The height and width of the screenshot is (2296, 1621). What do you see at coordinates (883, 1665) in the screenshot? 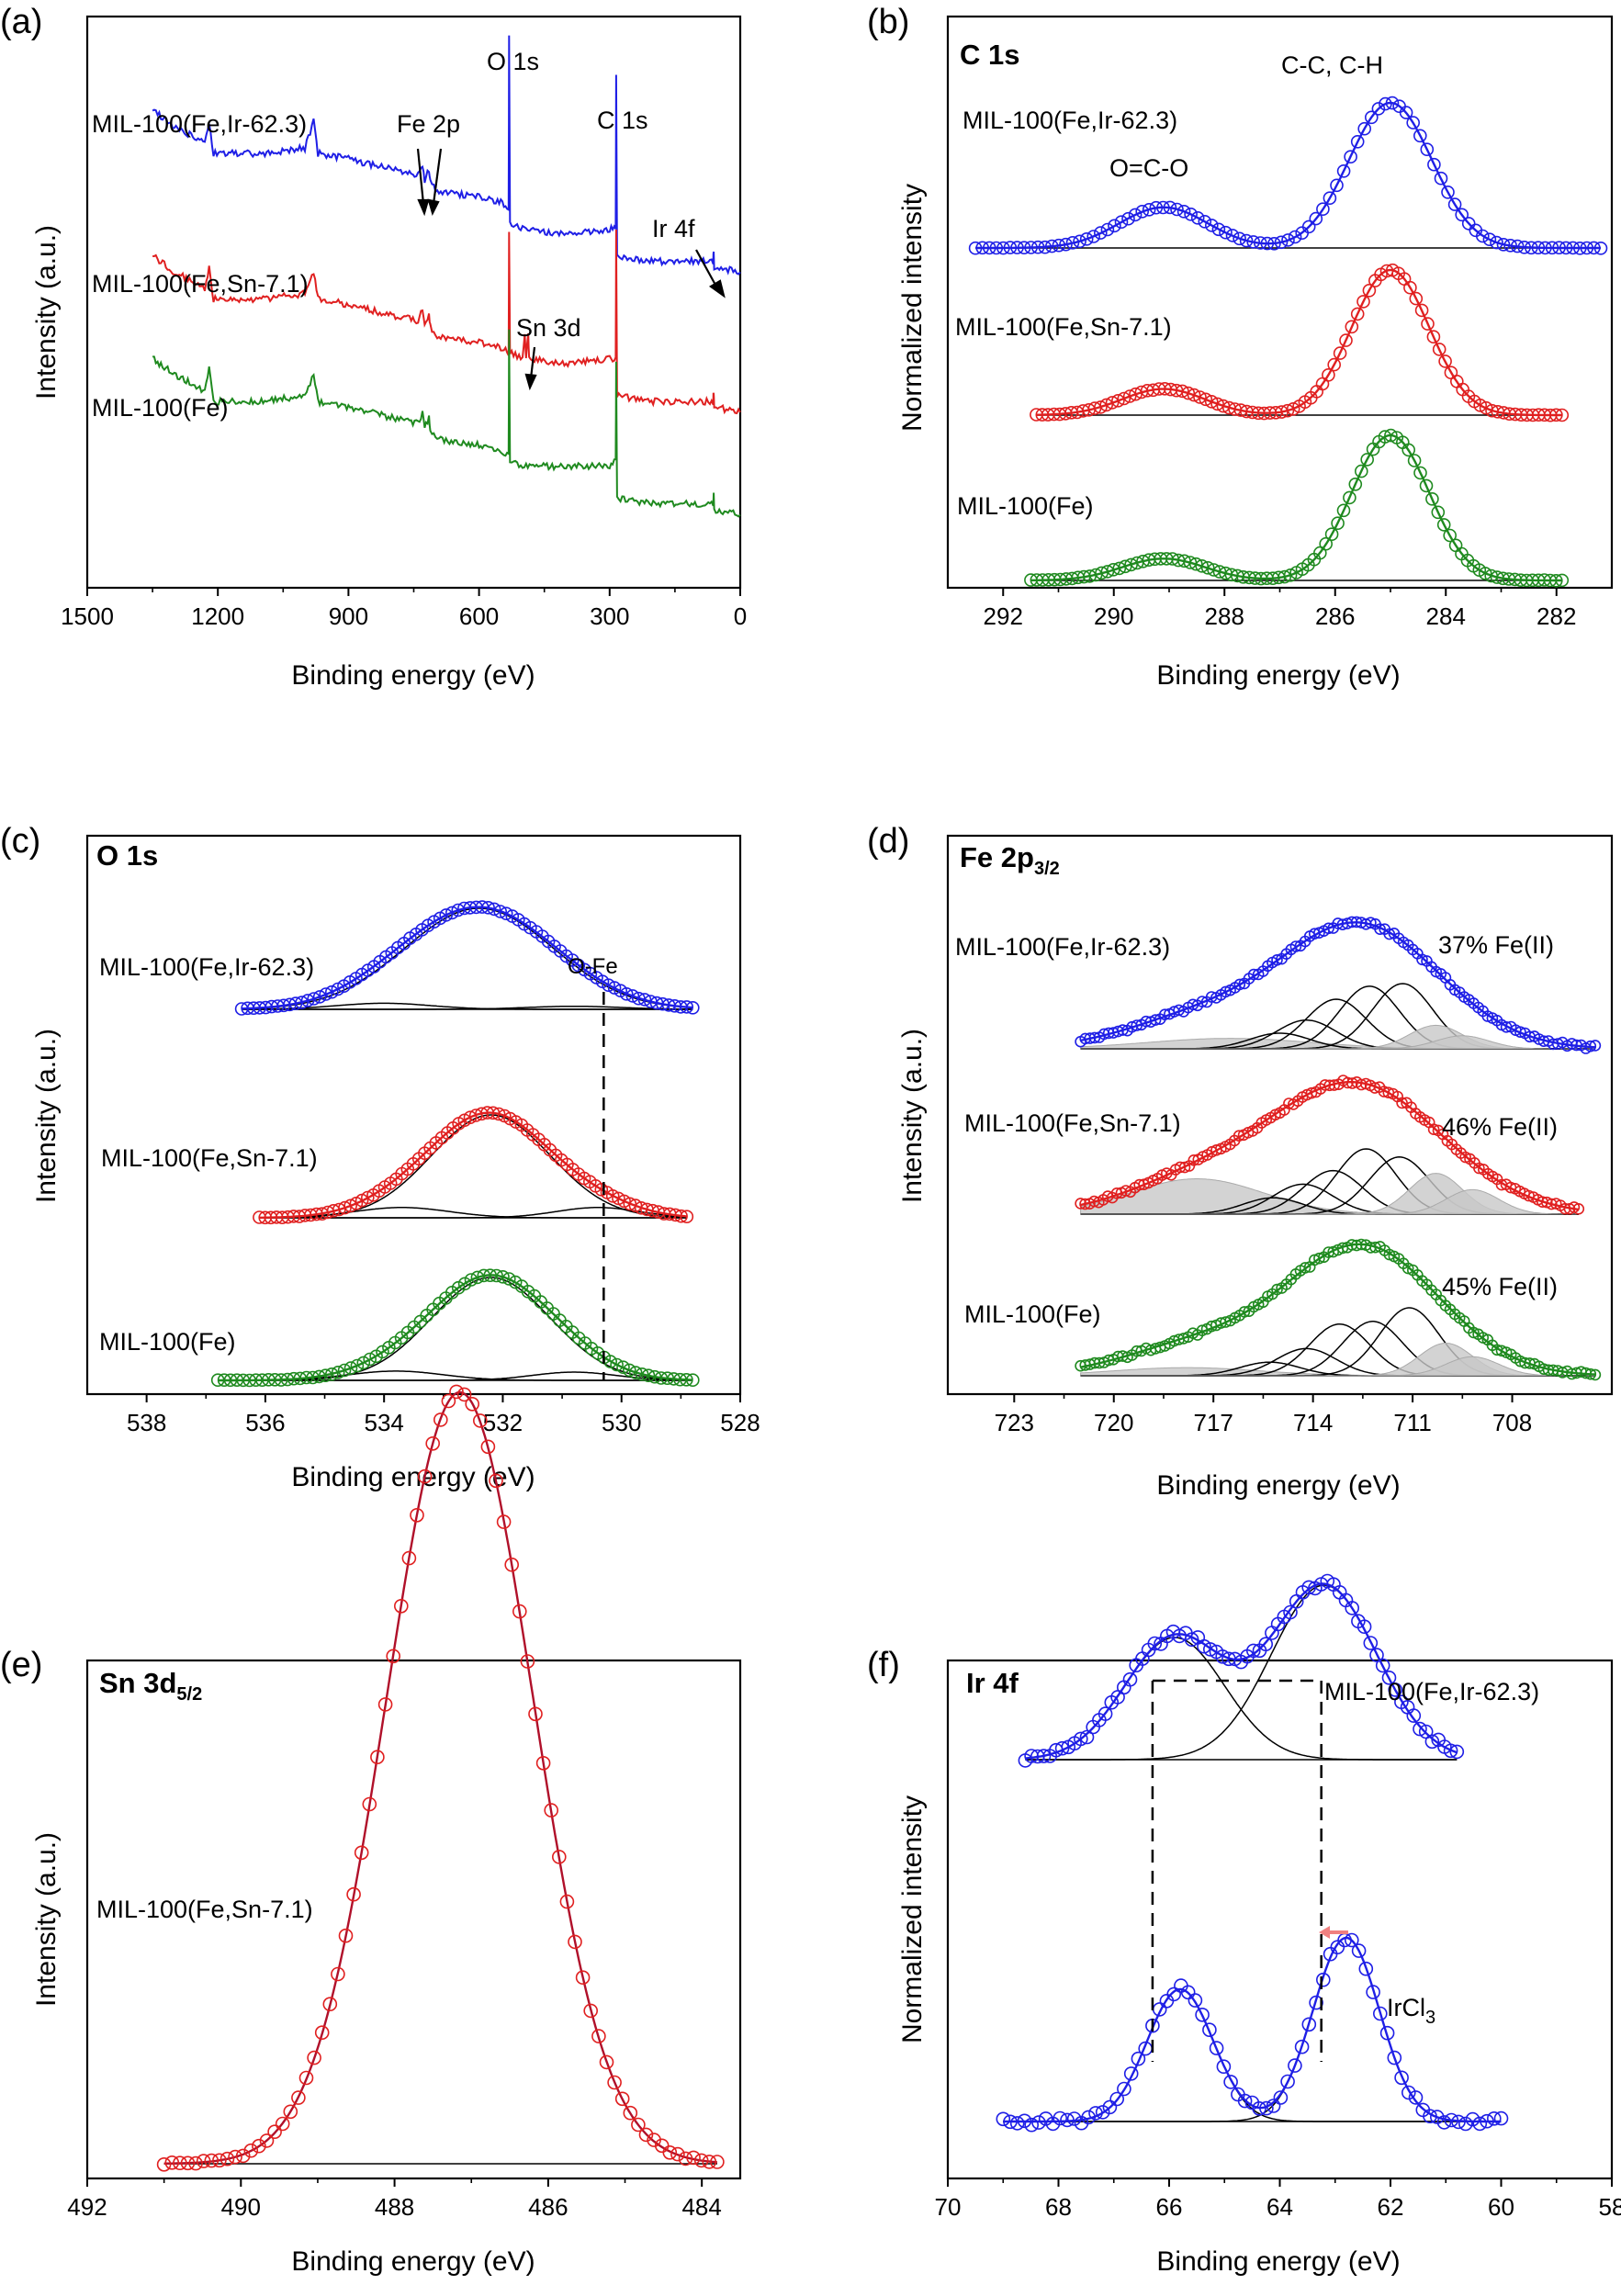
I see `panel-f-letter: (f)` at bounding box center [883, 1665].